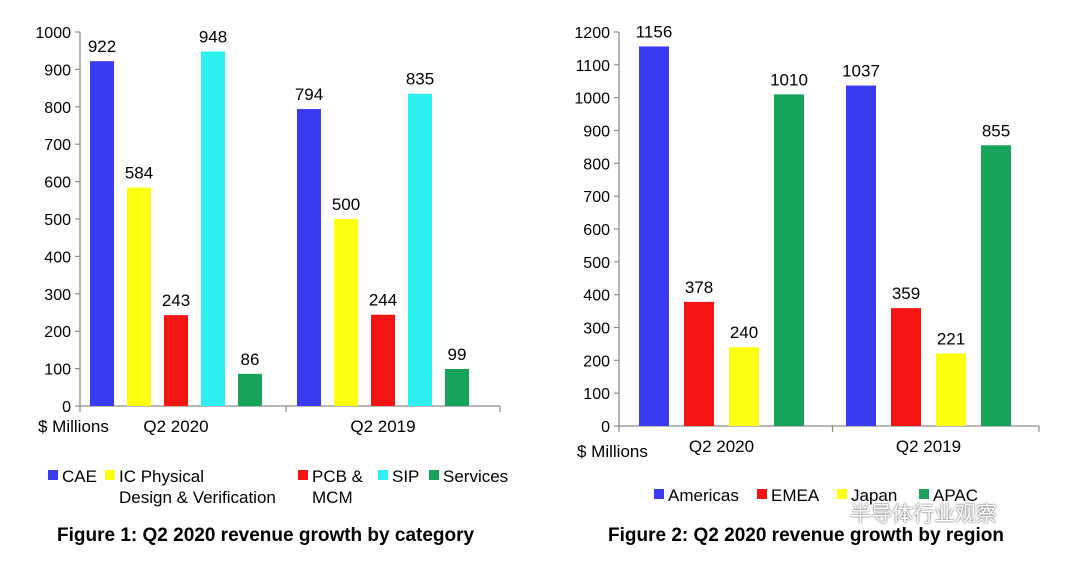 The height and width of the screenshot is (561, 1068). I want to click on data-label: 584, so click(139, 173).